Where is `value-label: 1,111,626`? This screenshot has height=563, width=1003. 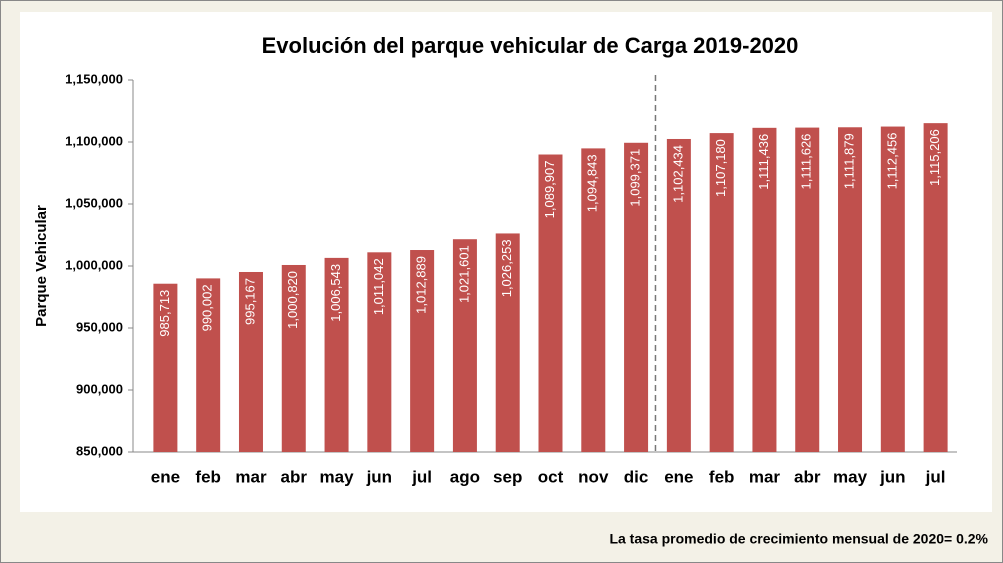
value-label: 1,111,626 is located at coordinates (806, 162).